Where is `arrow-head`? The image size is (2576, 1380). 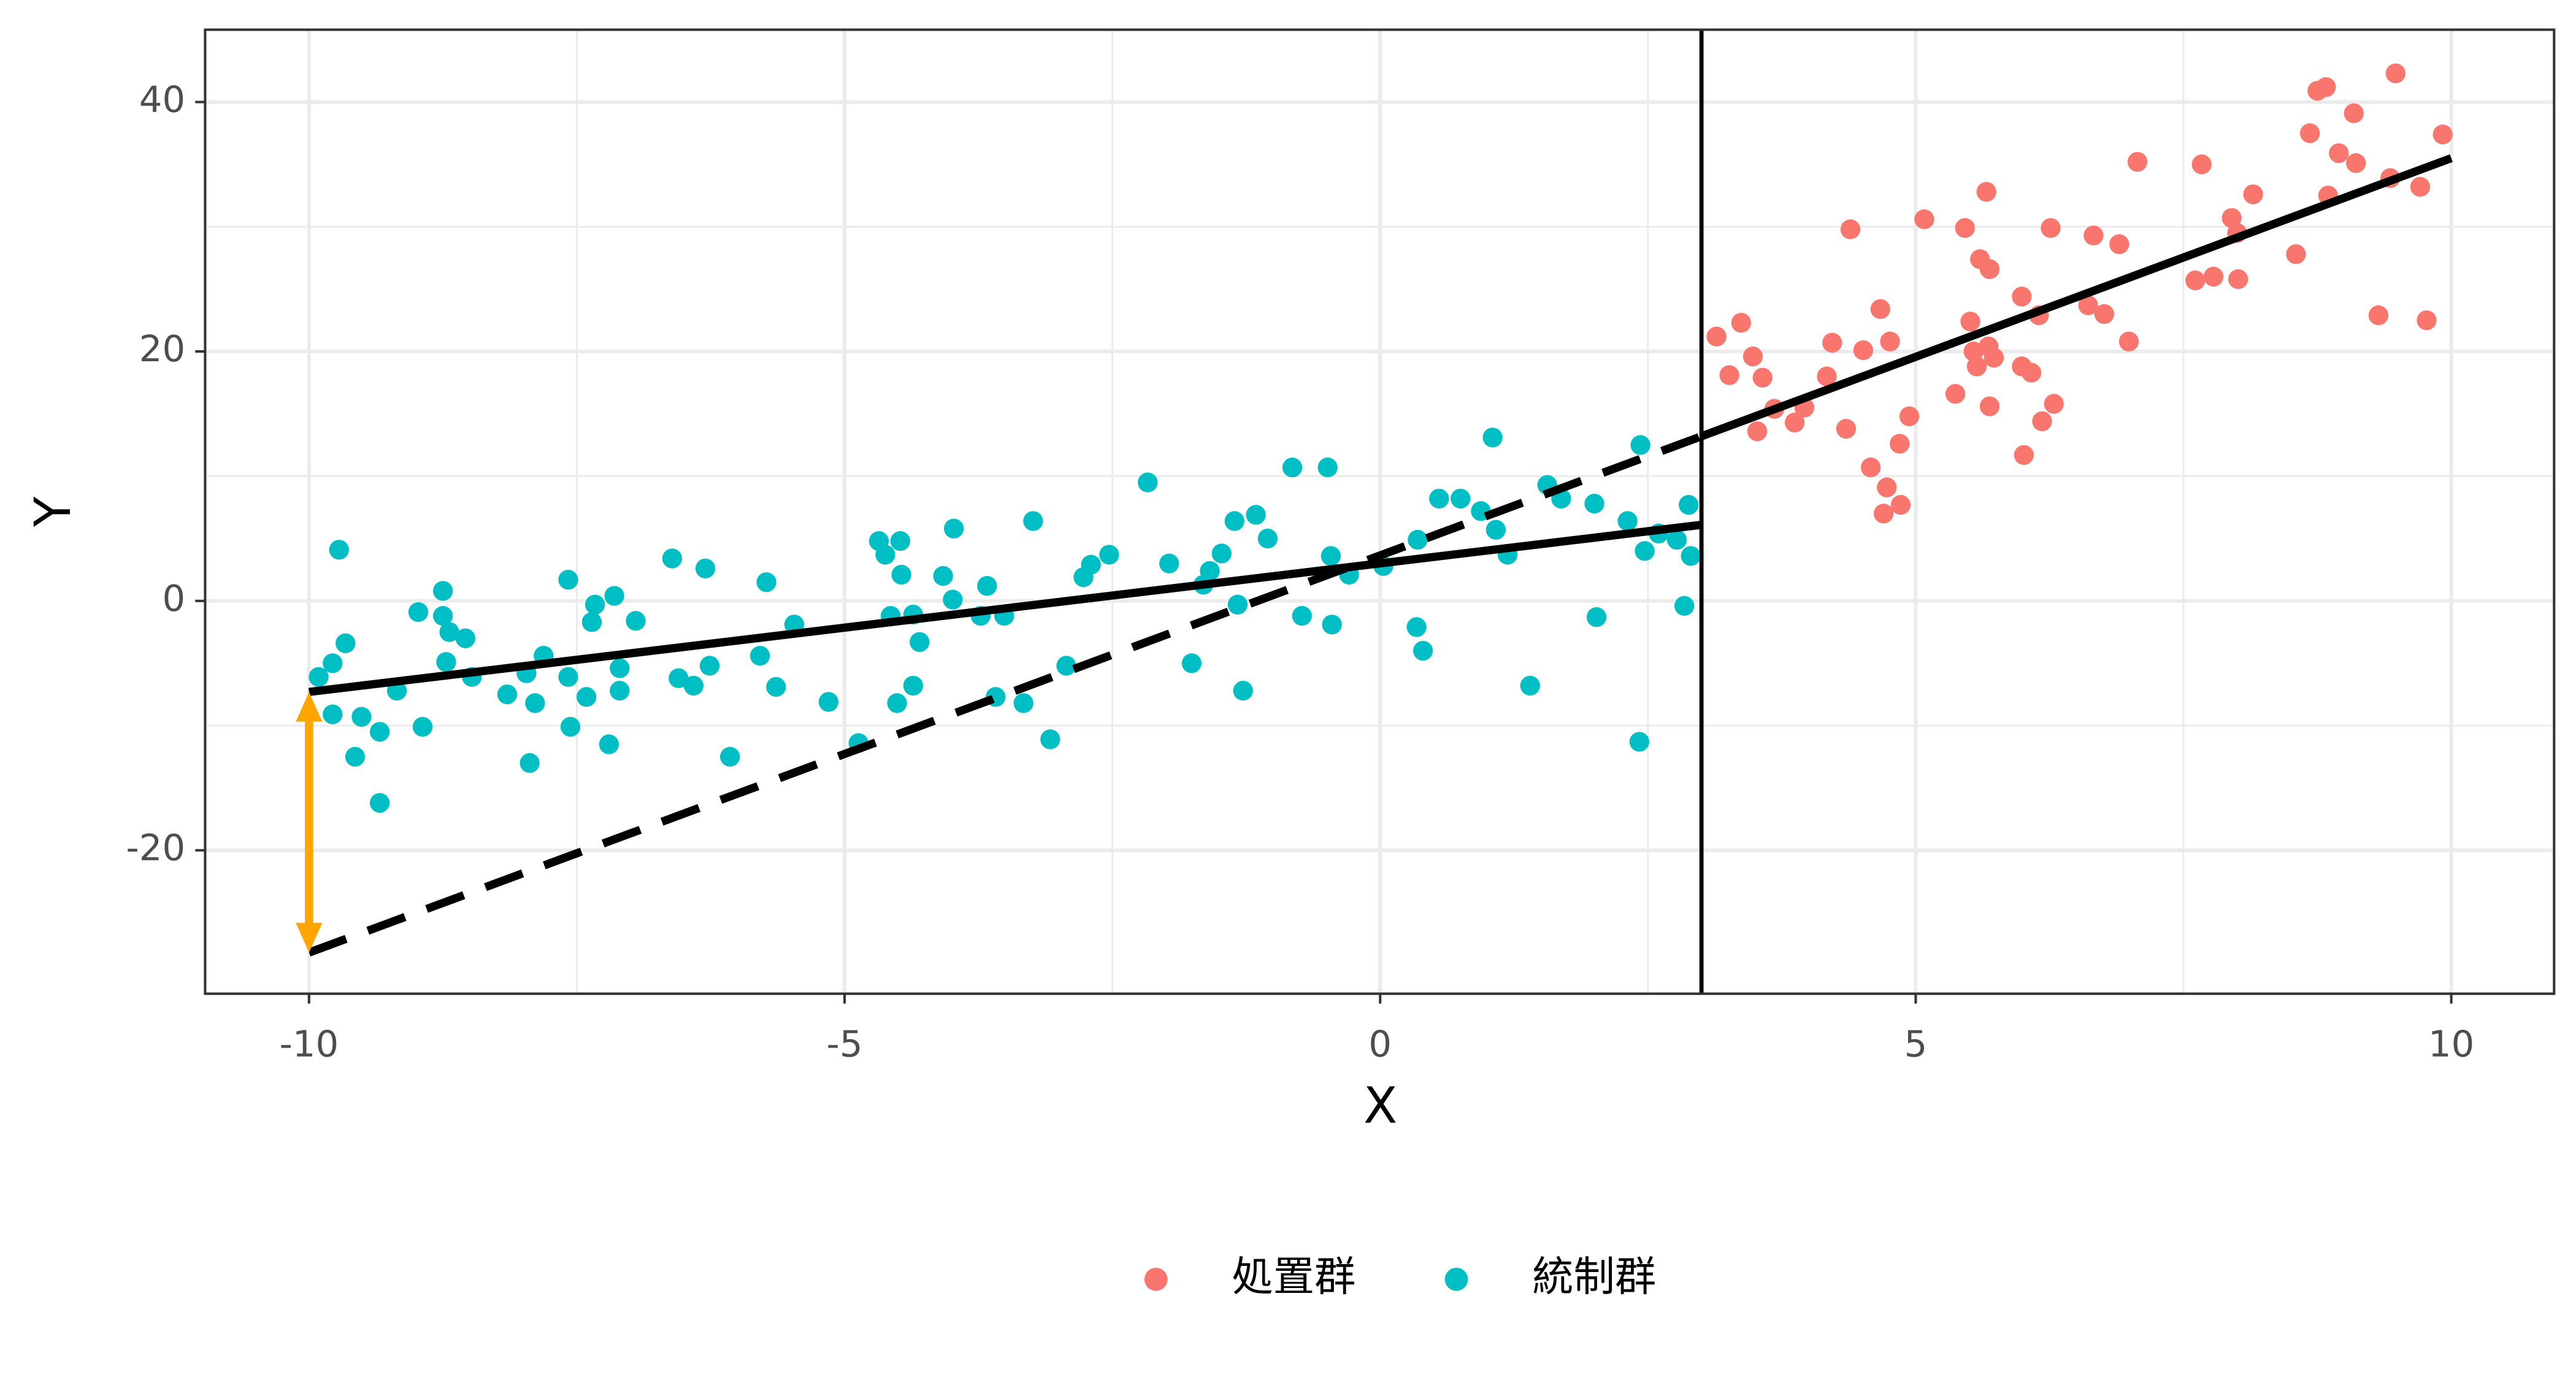 arrow-head is located at coordinates (309, 707).